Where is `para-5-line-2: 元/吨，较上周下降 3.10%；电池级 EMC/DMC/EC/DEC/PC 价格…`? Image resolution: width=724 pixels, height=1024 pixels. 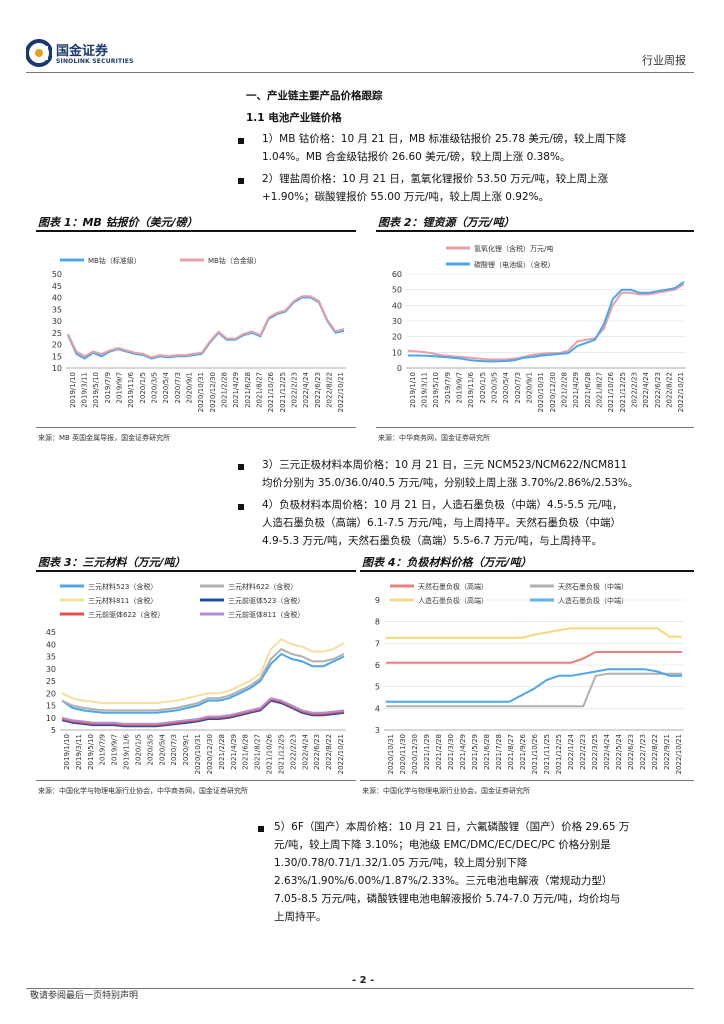
para-5-line-2: 元/吨，较上周下降 3.10%；电池级 EMC/DMC/EC/DEC/PC 价格… is located at coordinates (442, 845).